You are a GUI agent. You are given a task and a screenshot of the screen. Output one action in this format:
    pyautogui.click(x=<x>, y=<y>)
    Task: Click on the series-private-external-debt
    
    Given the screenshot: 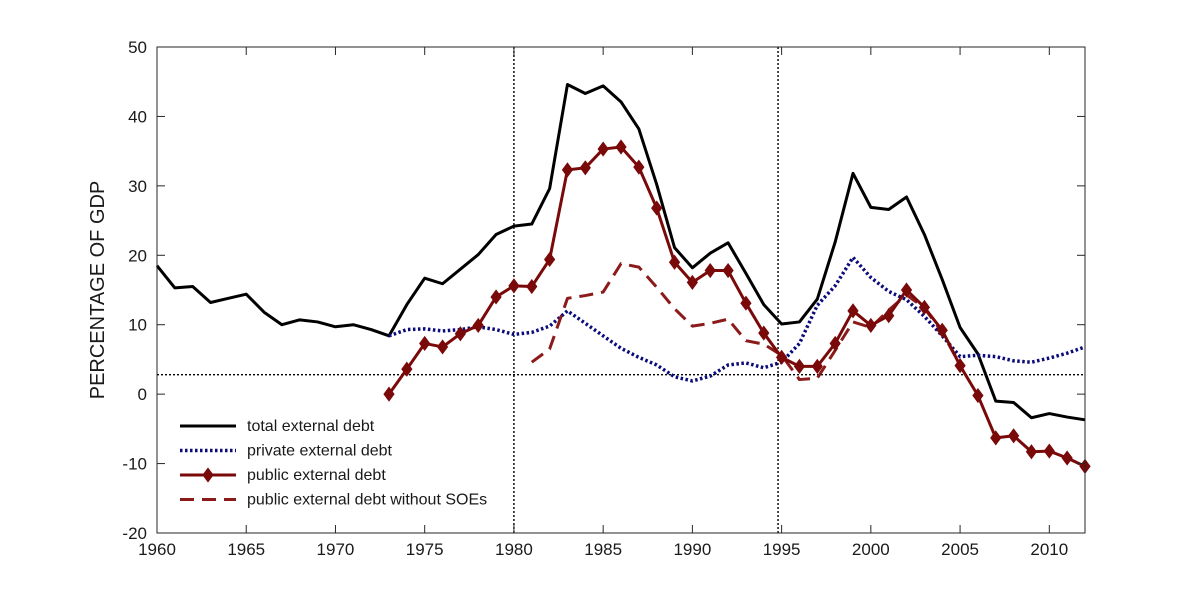 What is the action you would take?
    pyautogui.click(x=737, y=319)
    